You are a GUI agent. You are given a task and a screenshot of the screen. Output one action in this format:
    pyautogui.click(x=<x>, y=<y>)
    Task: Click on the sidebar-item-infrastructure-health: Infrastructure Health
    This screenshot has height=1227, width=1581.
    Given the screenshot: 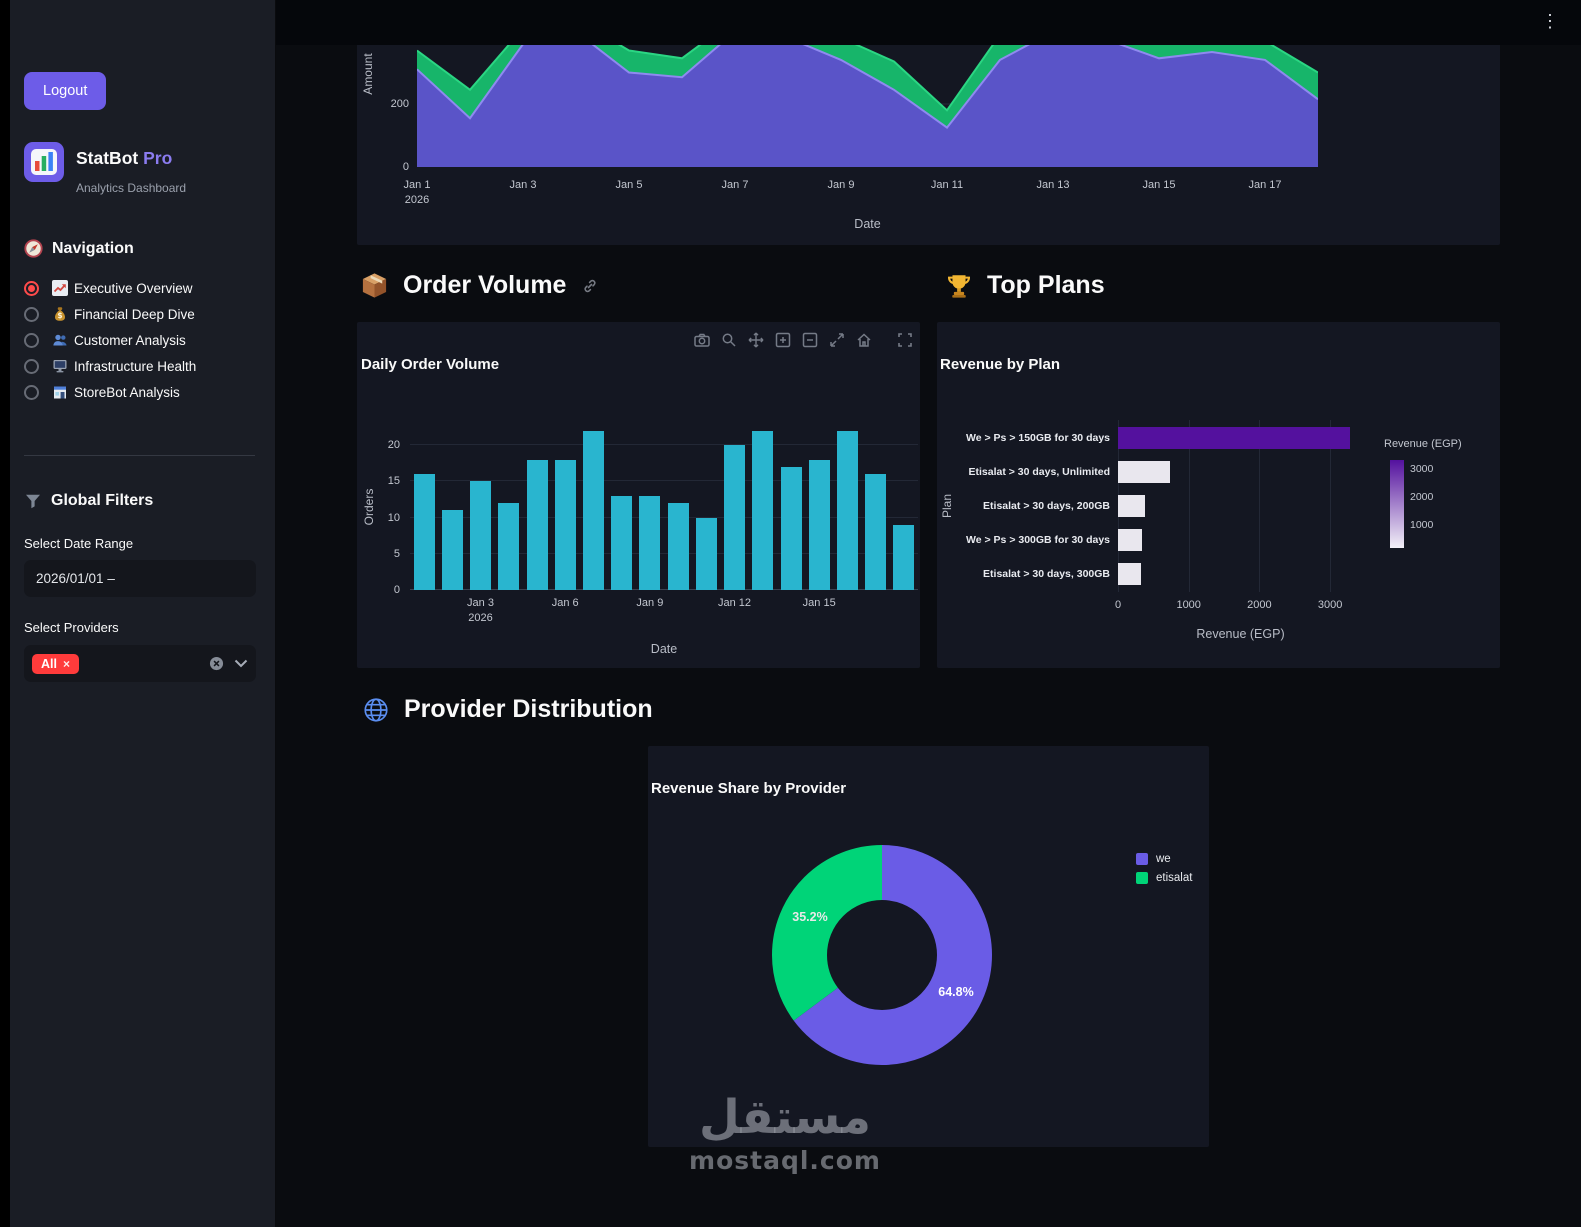 What is the action you would take?
    pyautogui.click(x=110, y=366)
    